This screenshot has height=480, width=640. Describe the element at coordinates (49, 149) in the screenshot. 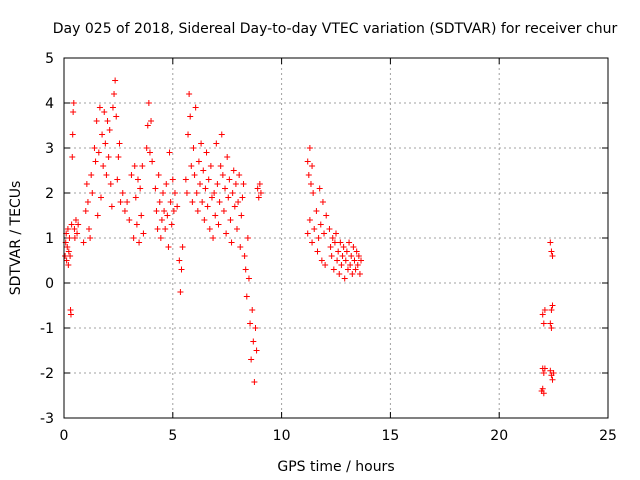

I see `y-tick-label: 3` at that location.